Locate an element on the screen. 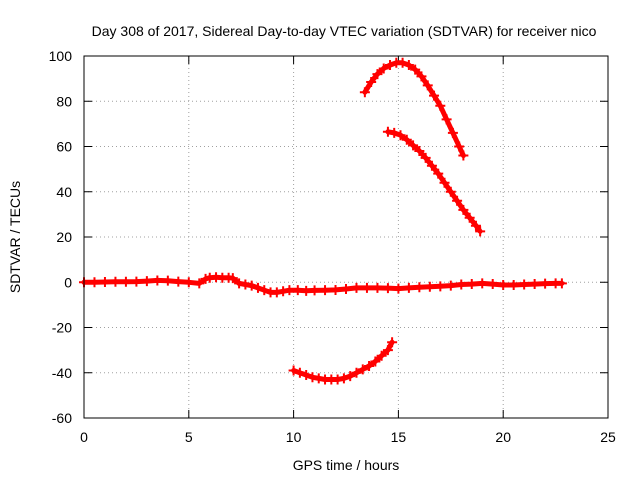  series-main is located at coordinates (323, 285).